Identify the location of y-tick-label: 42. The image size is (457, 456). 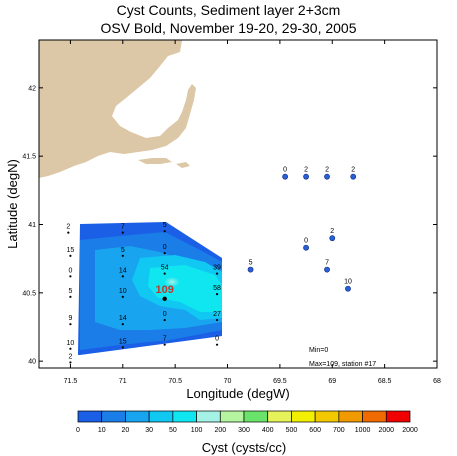
(32, 88).